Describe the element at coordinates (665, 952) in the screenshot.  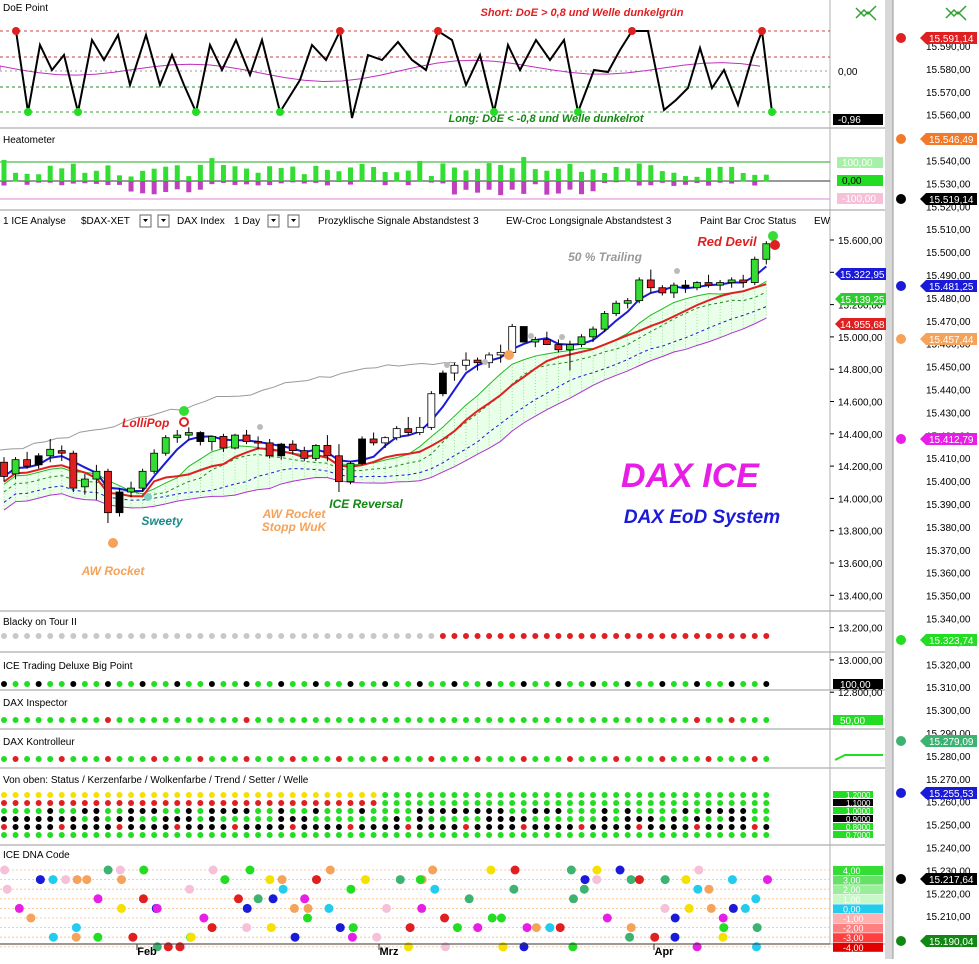
I see `x-axis-label: Apr` at that location.